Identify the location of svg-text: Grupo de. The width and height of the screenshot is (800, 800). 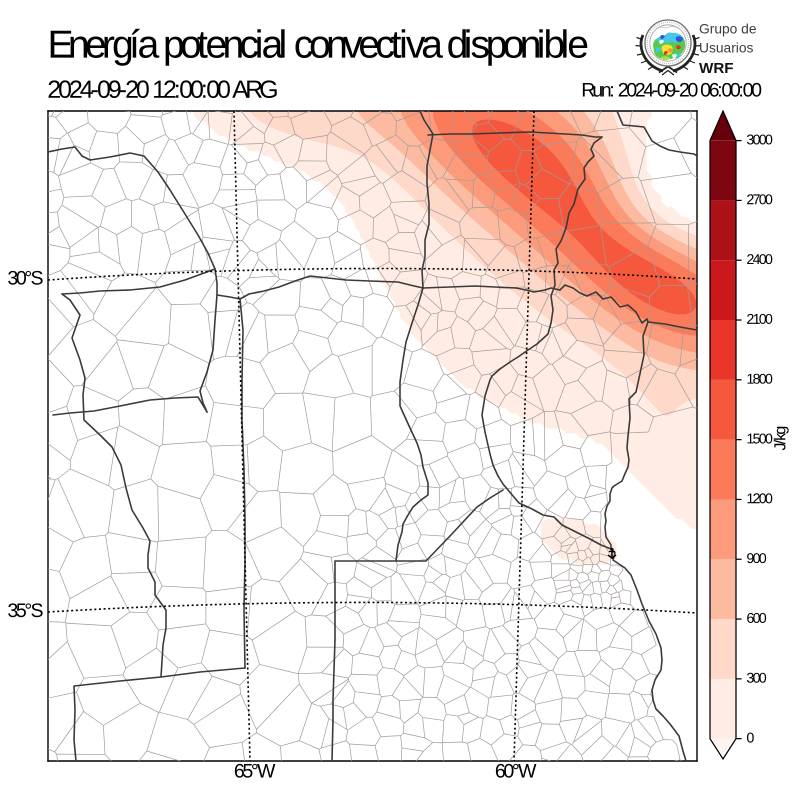
(728, 29).